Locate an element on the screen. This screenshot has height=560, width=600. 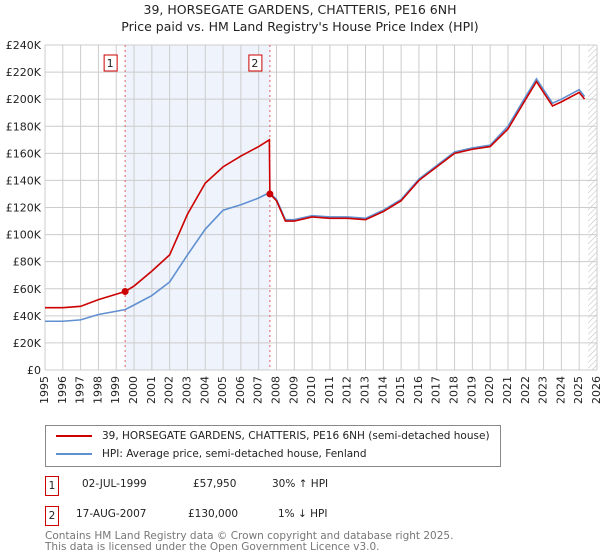
x-tick-label: 1998 is located at coordinates (97, 390).